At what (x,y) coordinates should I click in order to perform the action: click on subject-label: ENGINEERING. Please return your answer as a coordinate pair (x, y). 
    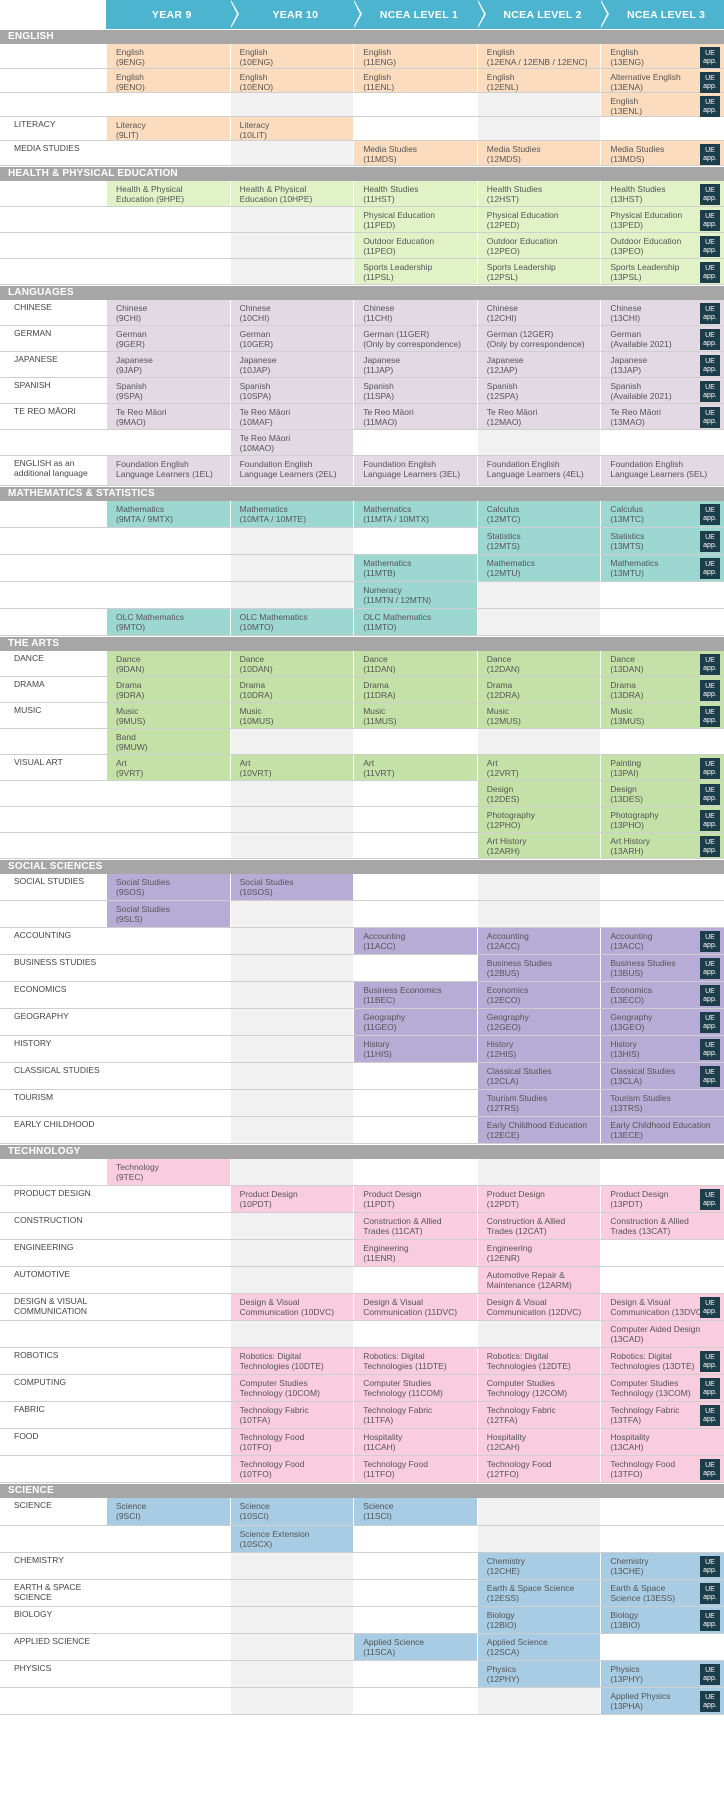
    Looking at the image, I should click on (44, 1247).